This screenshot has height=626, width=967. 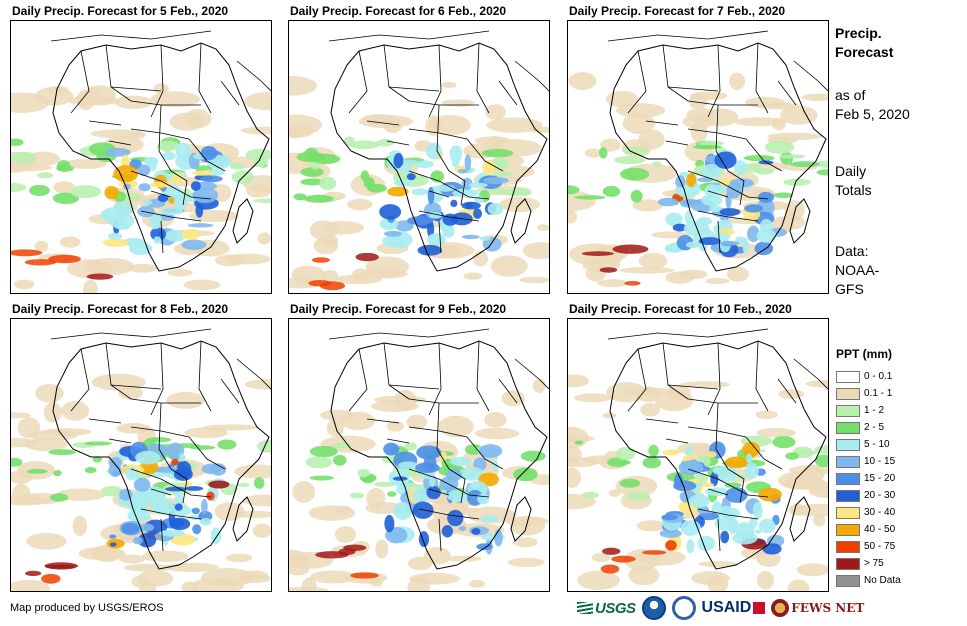 What do you see at coordinates (720, 608) in the screenshot?
I see `logo-strip: USGS USAID FEWS NET` at bounding box center [720, 608].